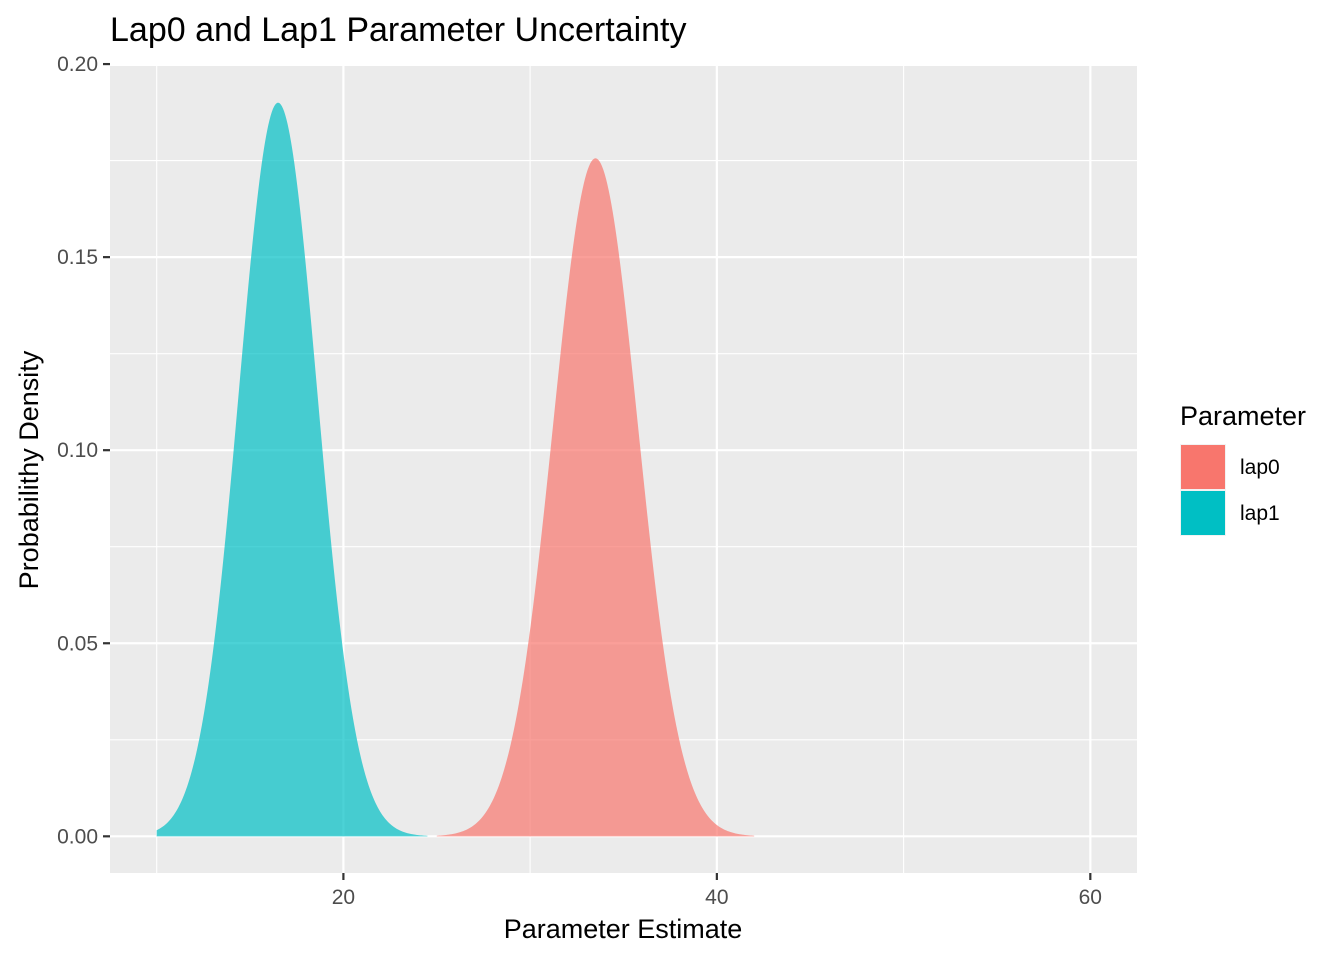  What do you see at coordinates (77, 450) in the screenshot?
I see `y-tick-label: 0.10` at bounding box center [77, 450].